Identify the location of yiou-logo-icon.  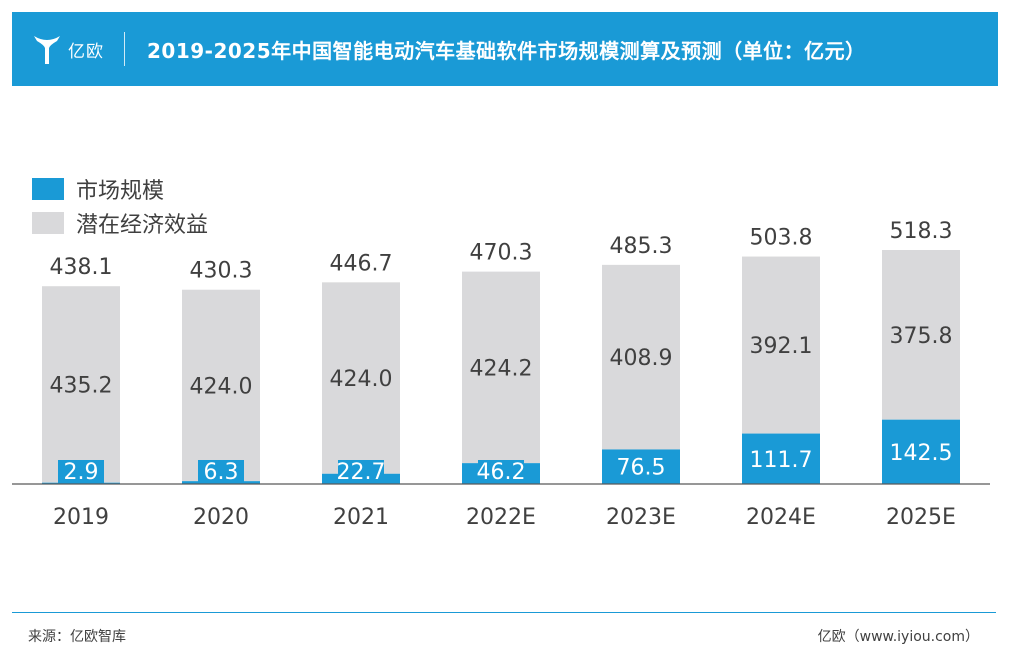
(47, 50).